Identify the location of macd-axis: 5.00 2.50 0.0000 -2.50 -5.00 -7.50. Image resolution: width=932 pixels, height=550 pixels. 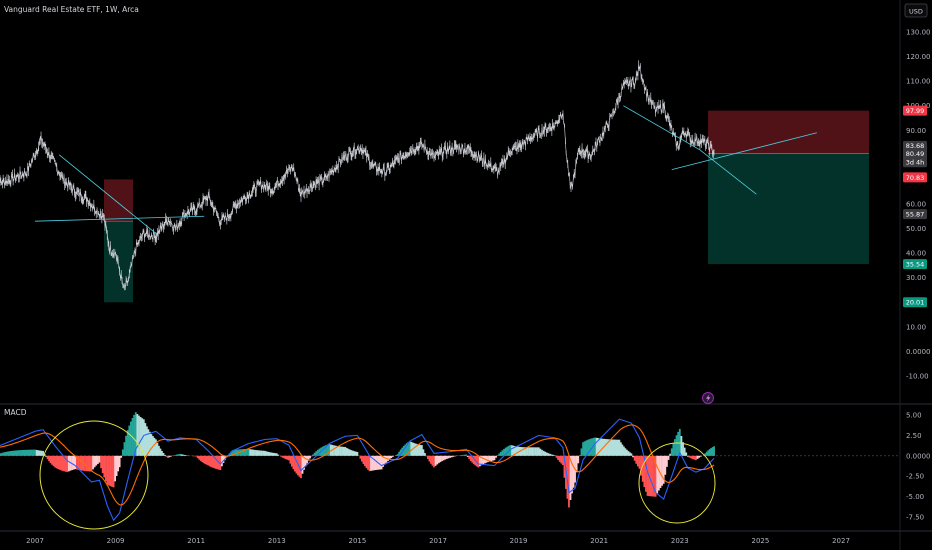
(918, 467).